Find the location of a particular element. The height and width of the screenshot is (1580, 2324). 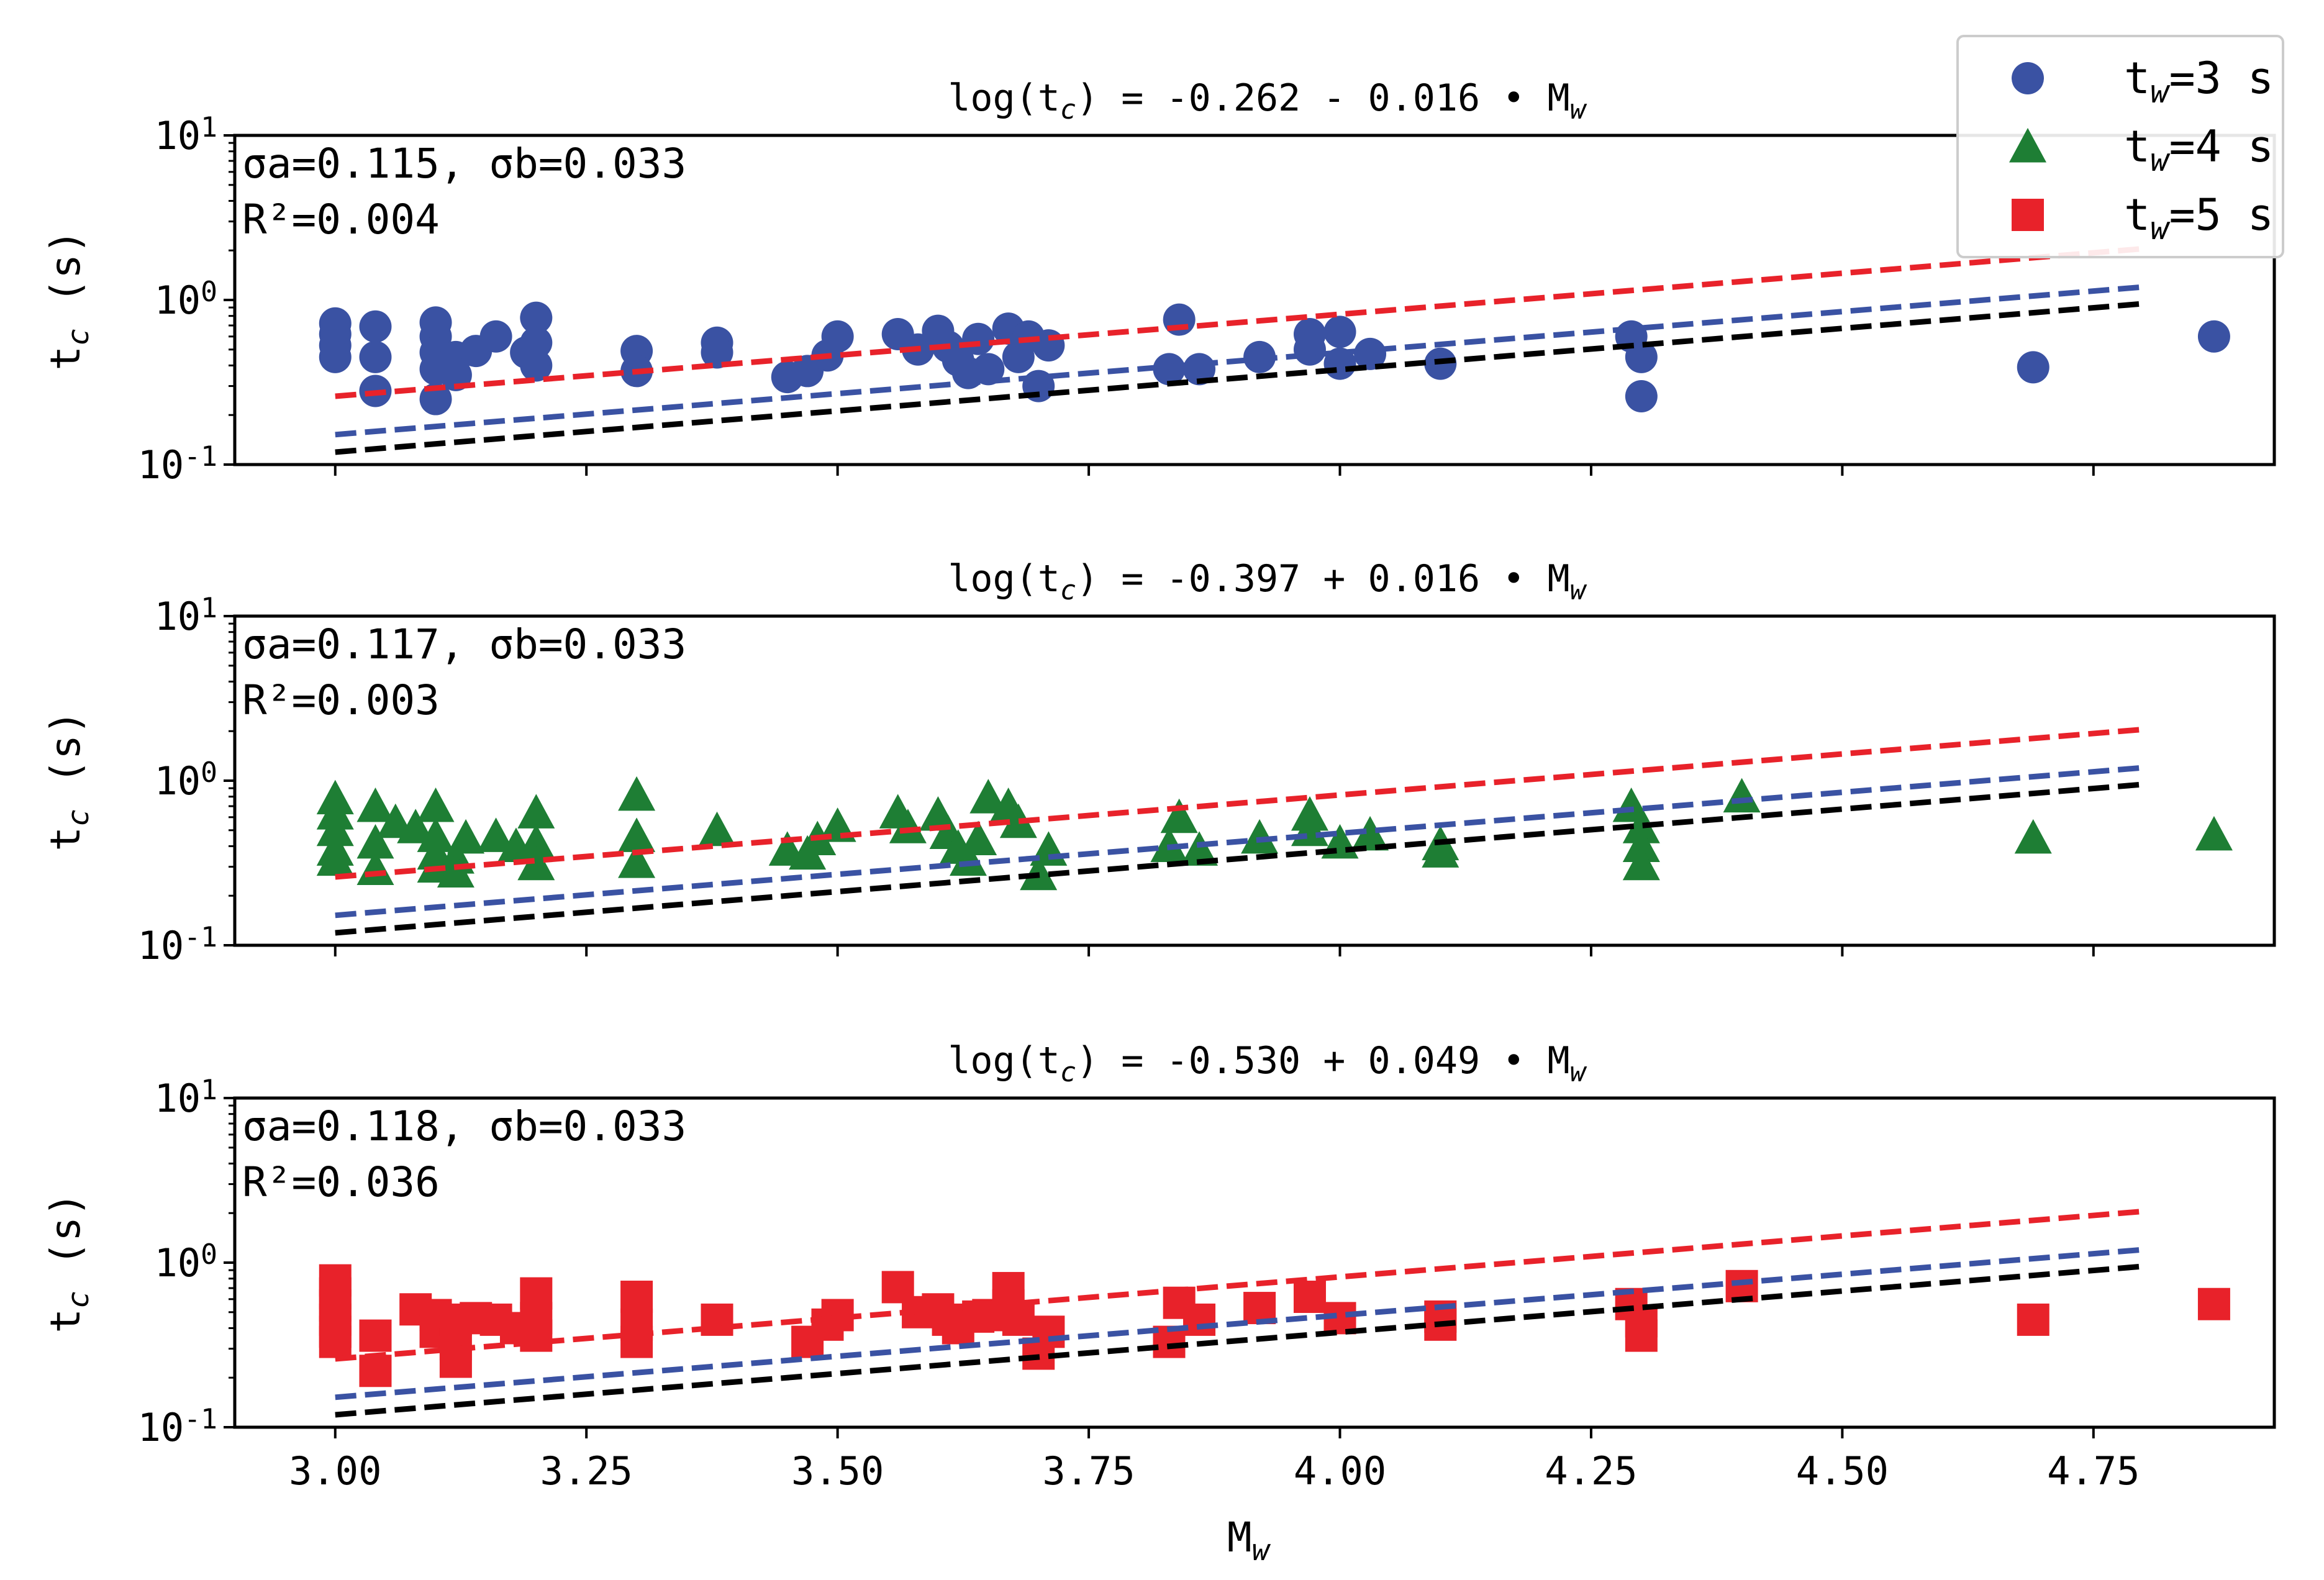

x-tick-label: 3.25 is located at coordinates (586, 1471).